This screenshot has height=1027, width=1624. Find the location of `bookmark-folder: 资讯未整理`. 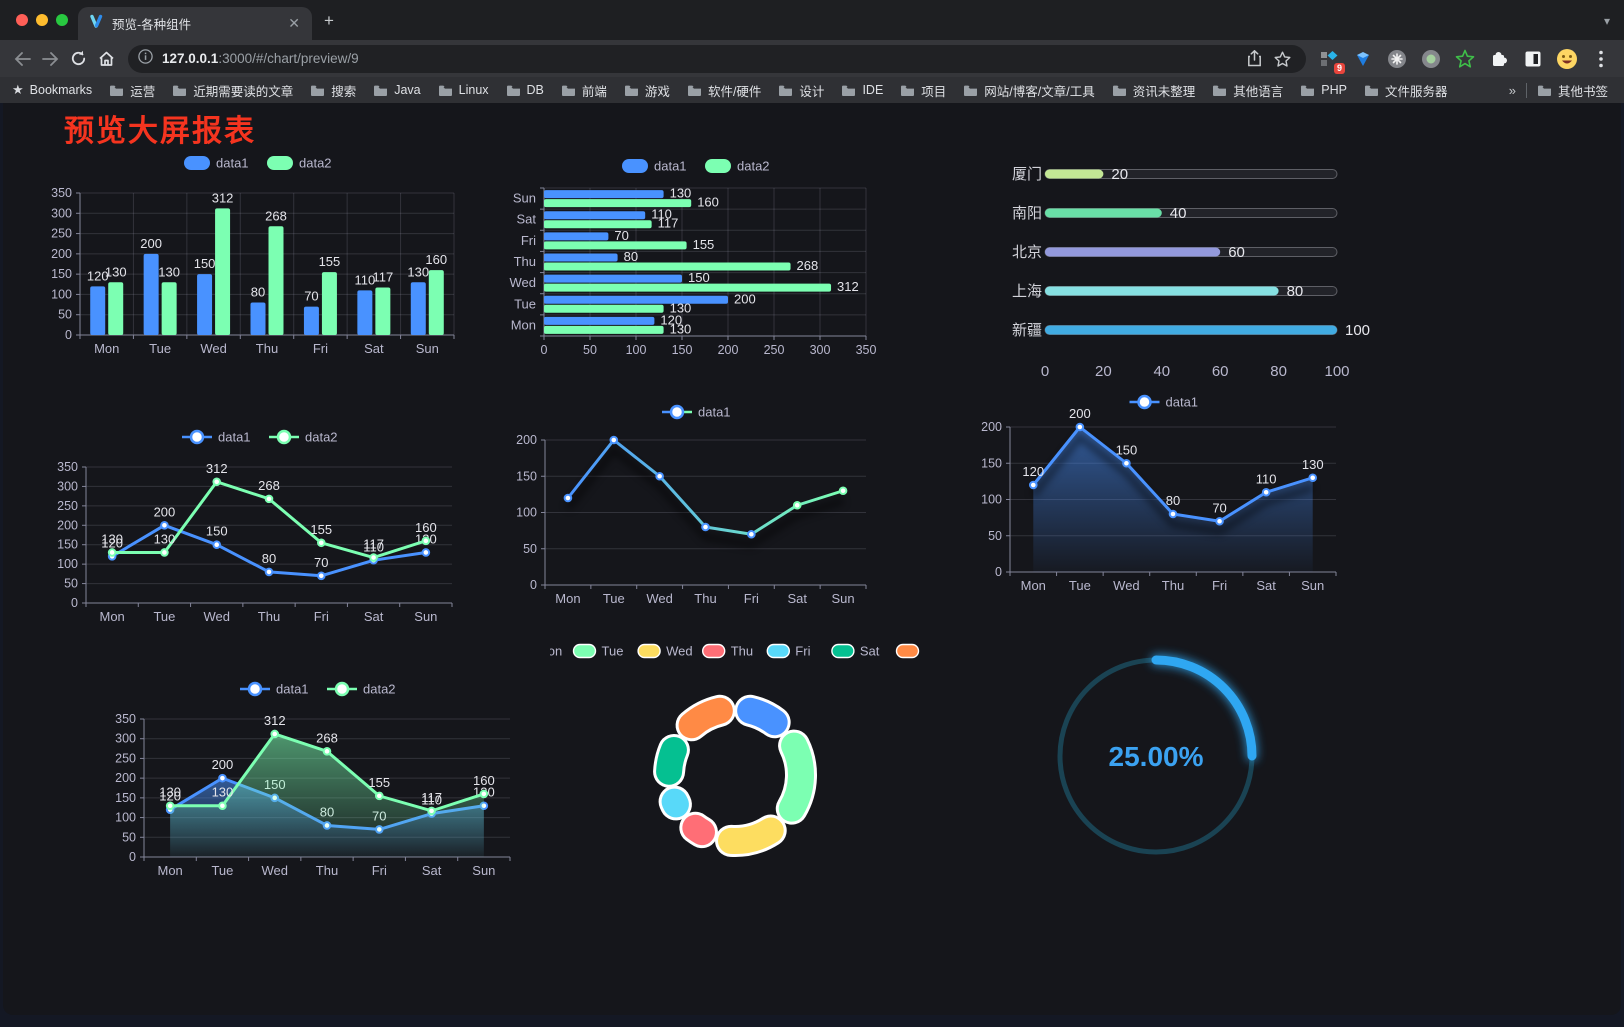

bookmark-folder: 资讯未整理 is located at coordinates (1153, 90).